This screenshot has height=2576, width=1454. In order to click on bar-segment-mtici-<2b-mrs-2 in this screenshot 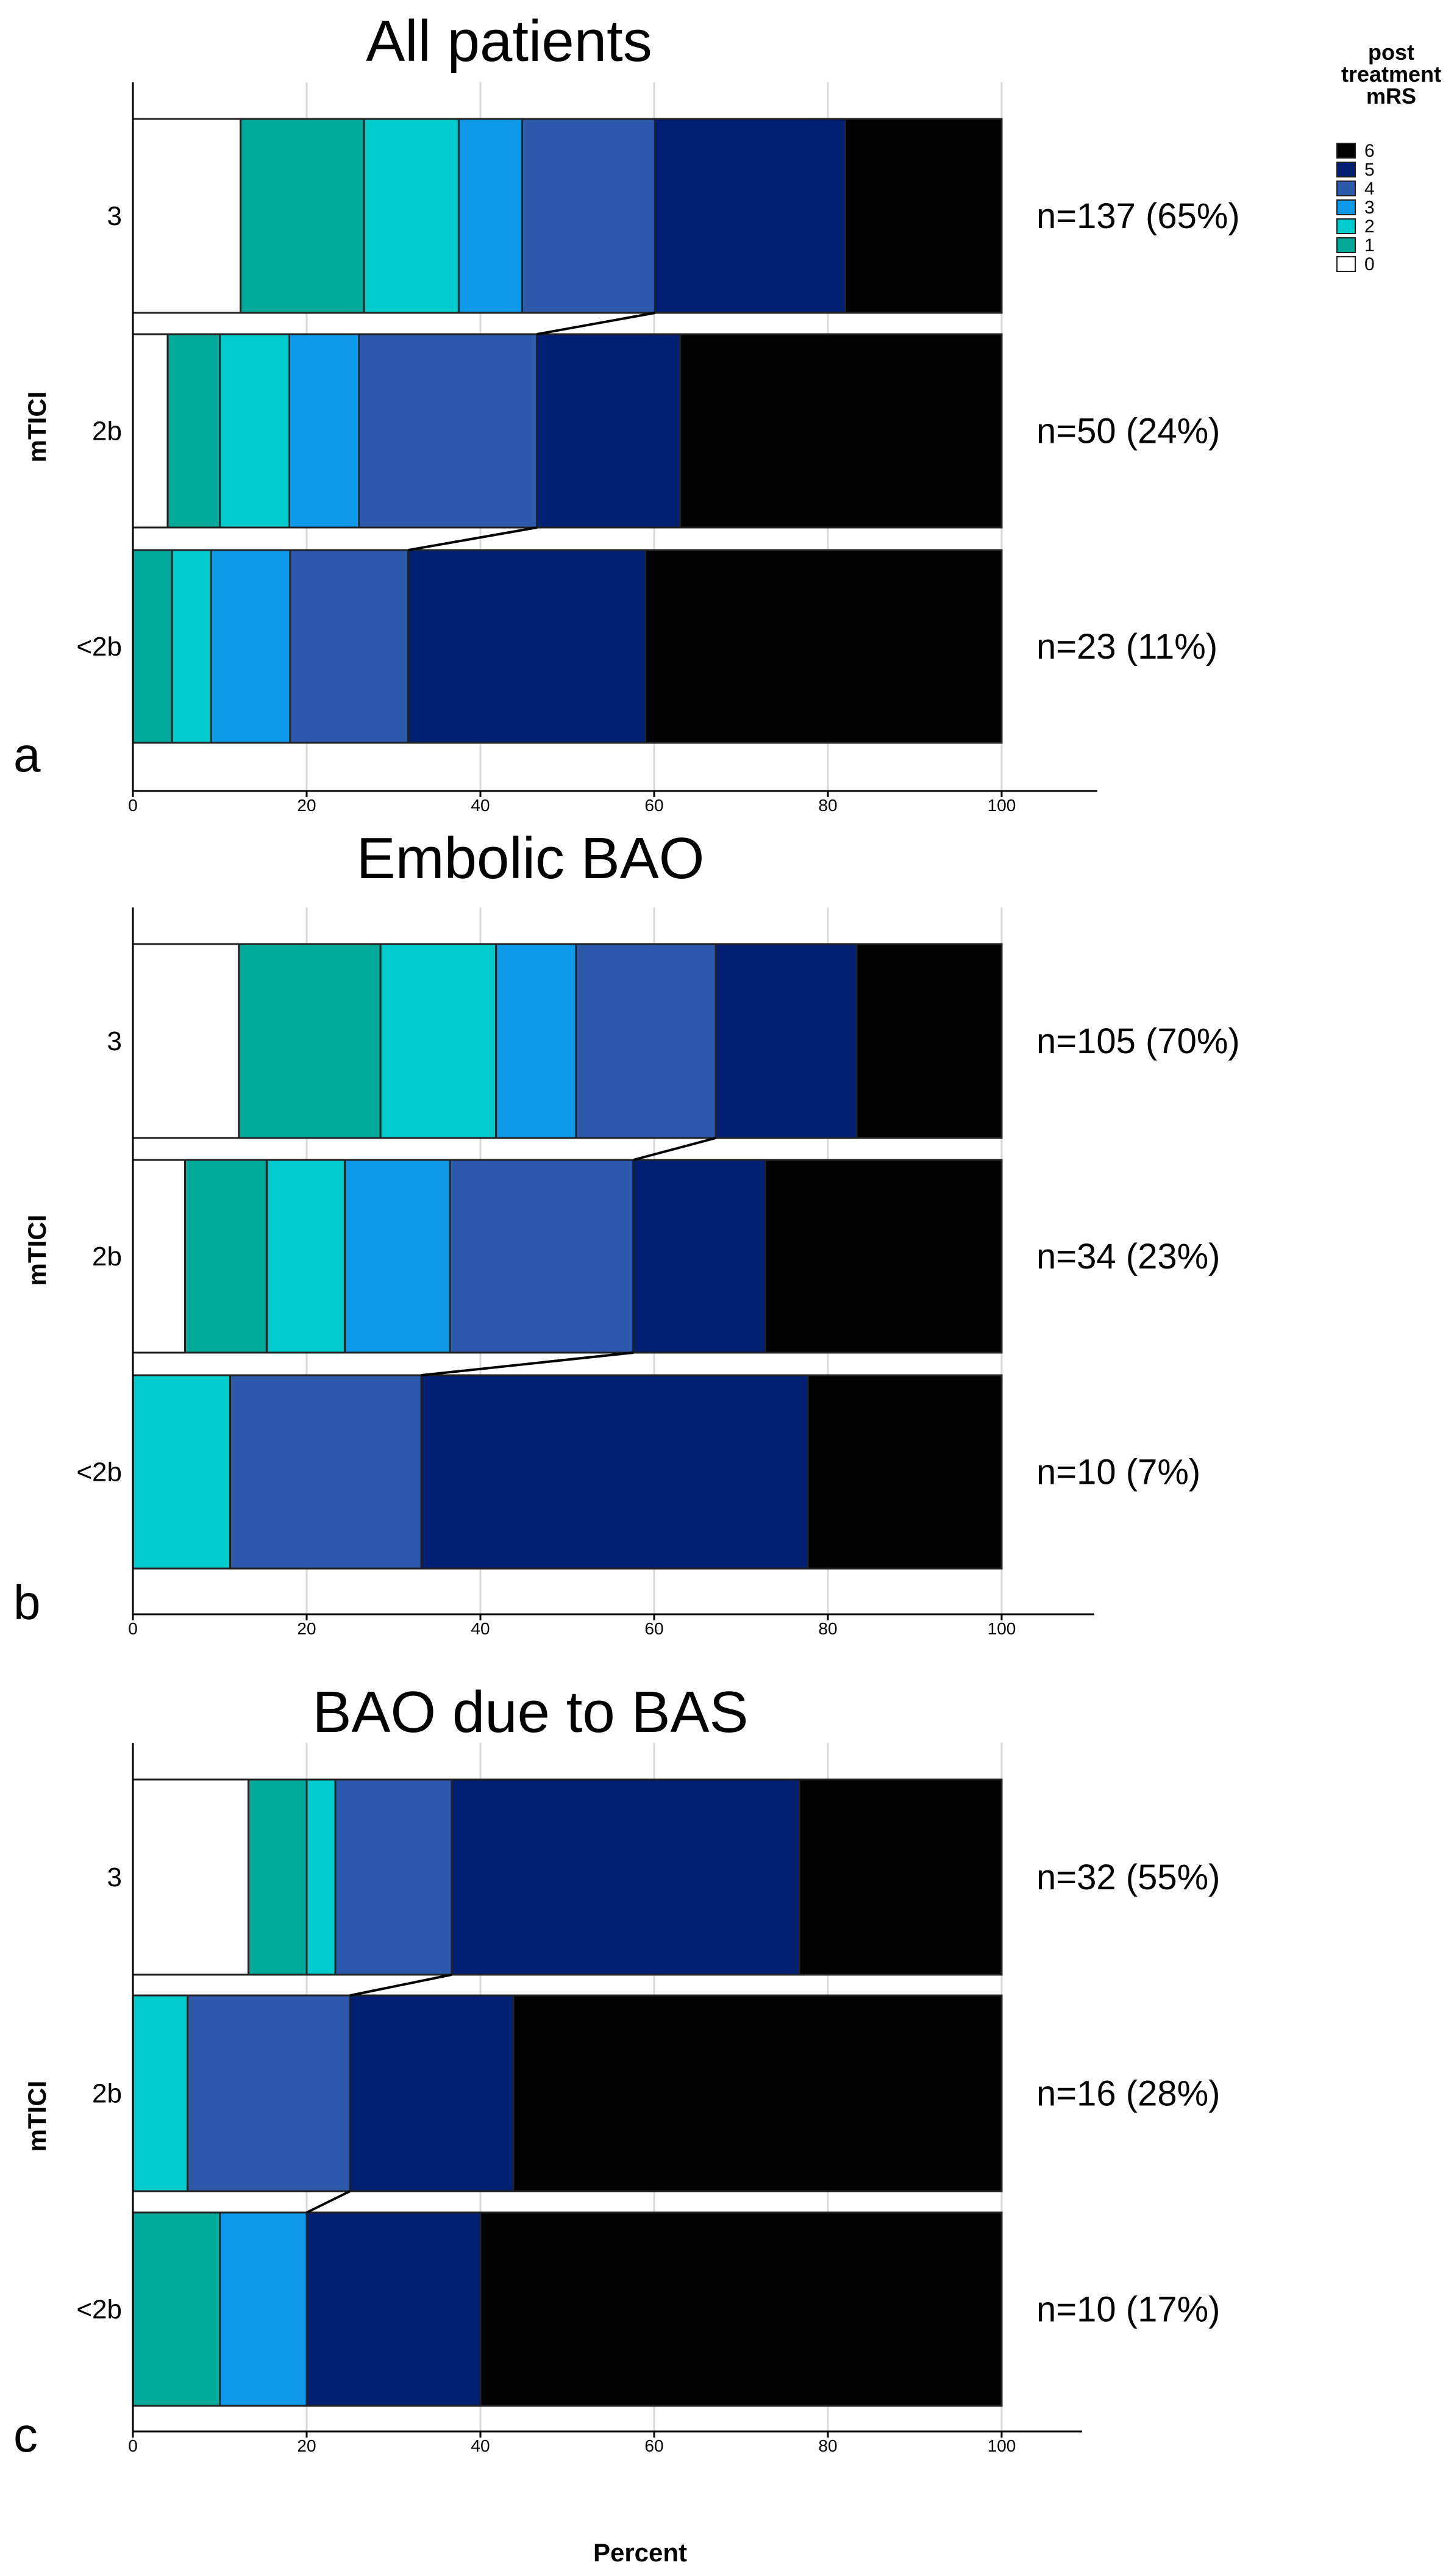, I will do `click(192, 646)`.